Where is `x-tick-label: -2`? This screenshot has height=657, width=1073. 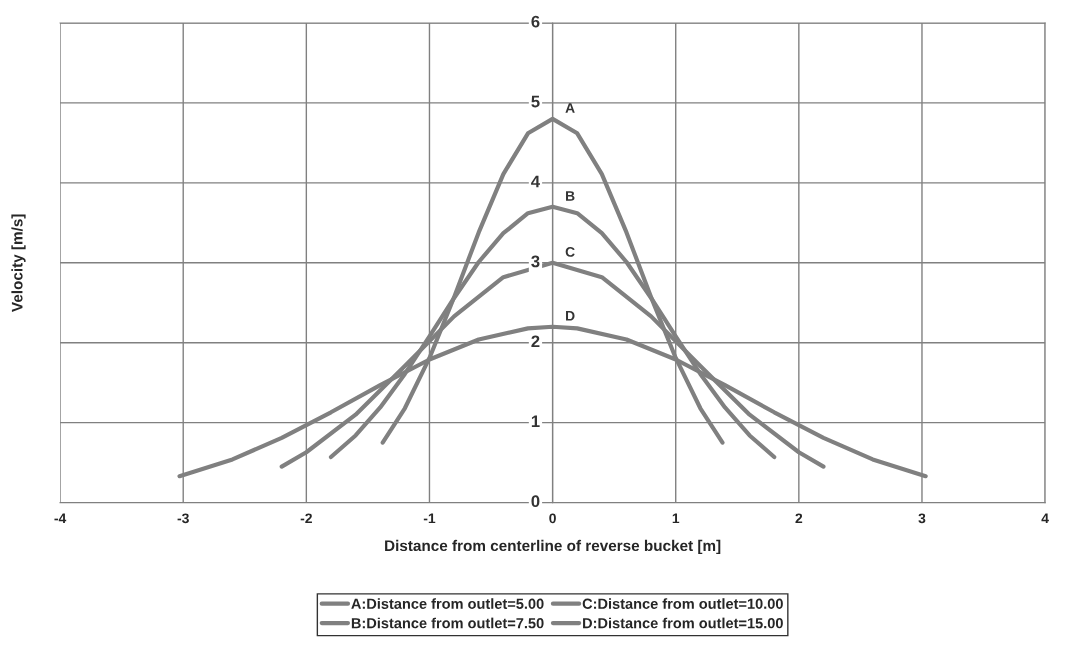
x-tick-label: -2 is located at coordinates (306, 518).